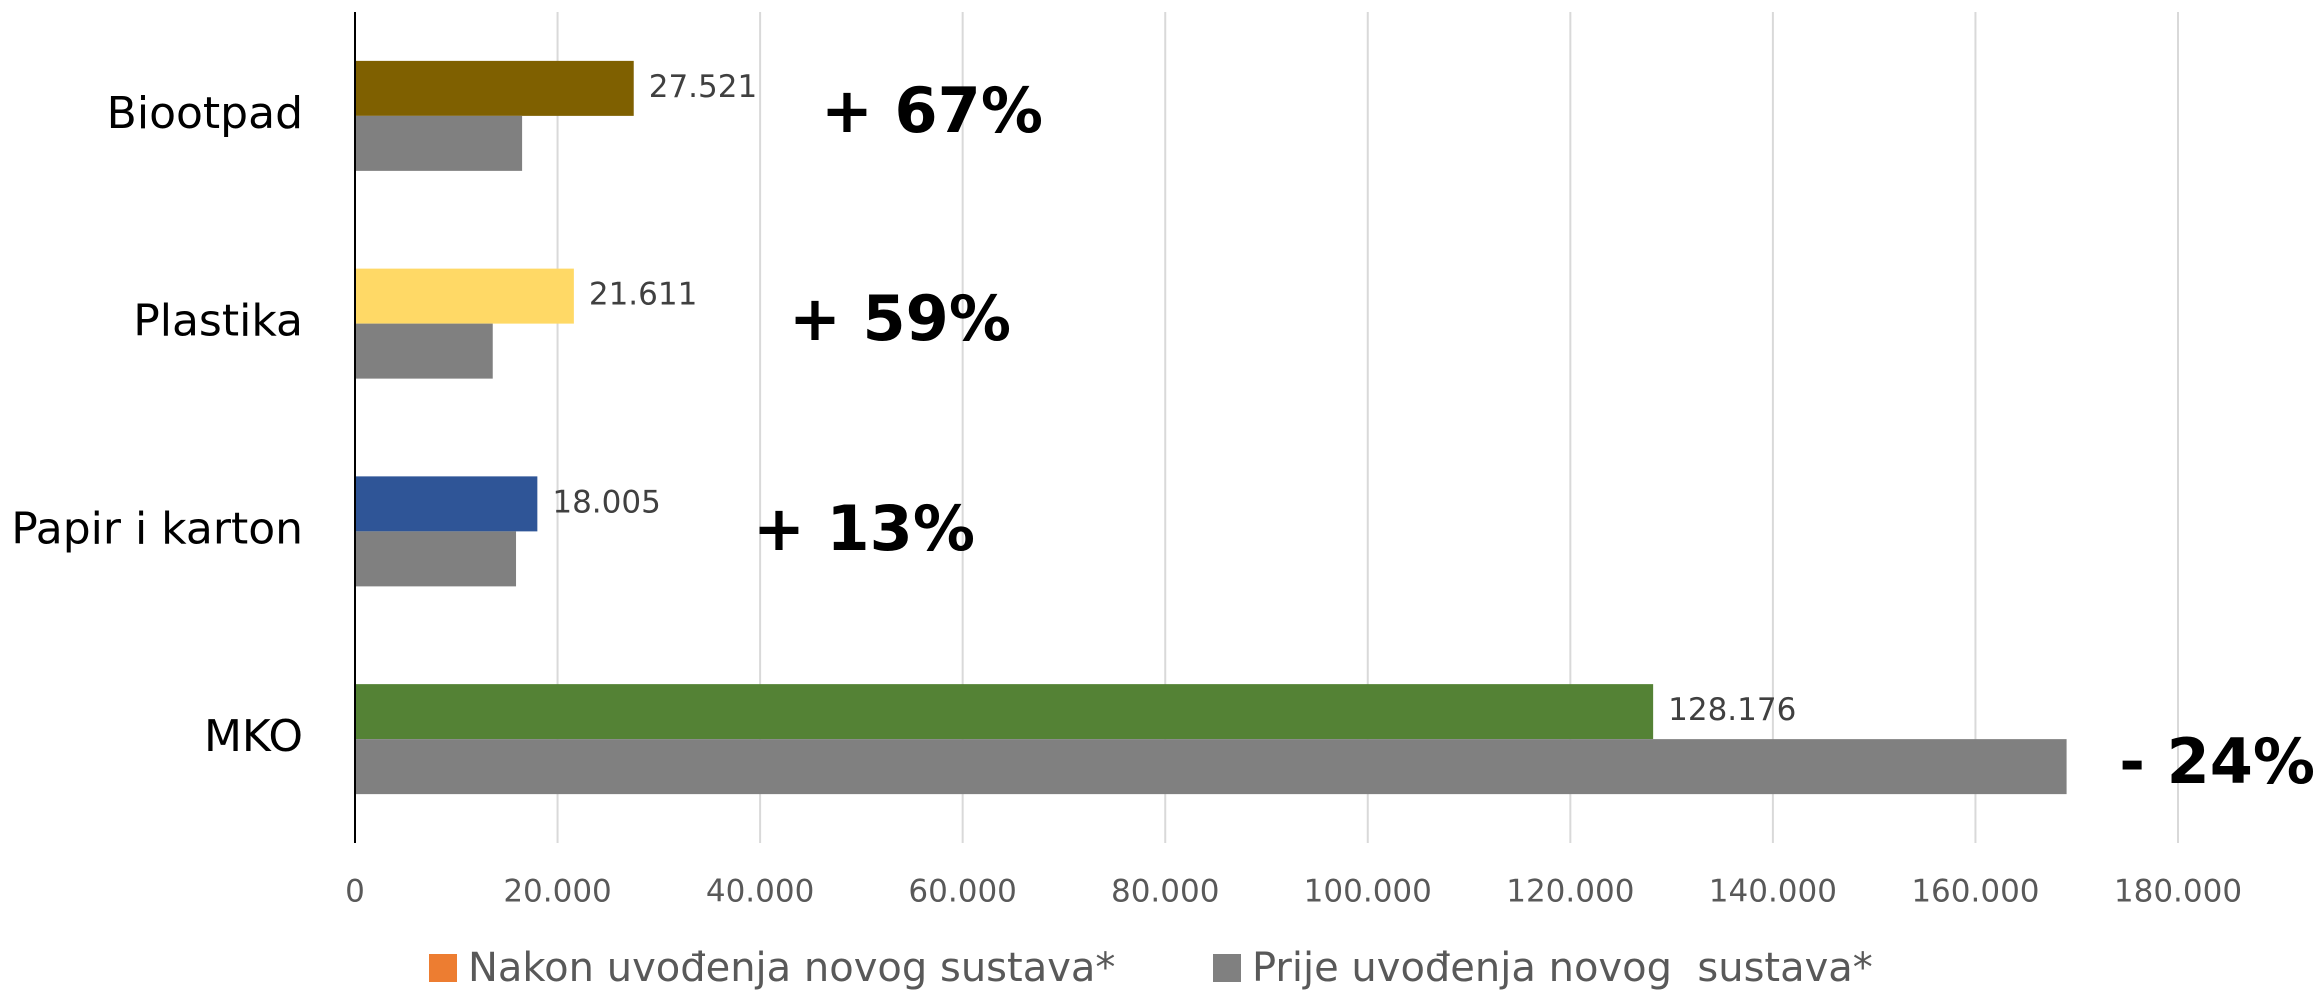 This screenshot has height=991, width=2320. What do you see at coordinates (760, 892) in the screenshot?
I see `x-tick-label: 40.000` at bounding box center [760, 892].